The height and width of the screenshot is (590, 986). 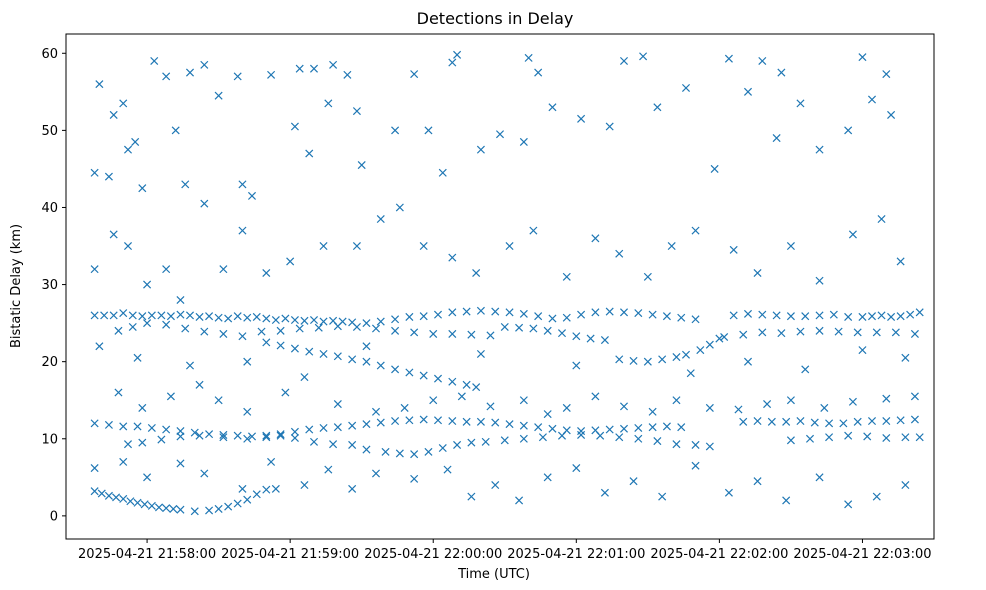 What do you see at coordinates (290, 554) in the screenshot?
I see `x-tick-label: 2025-04-21 21:59:00` at bounding box center [290, 554].